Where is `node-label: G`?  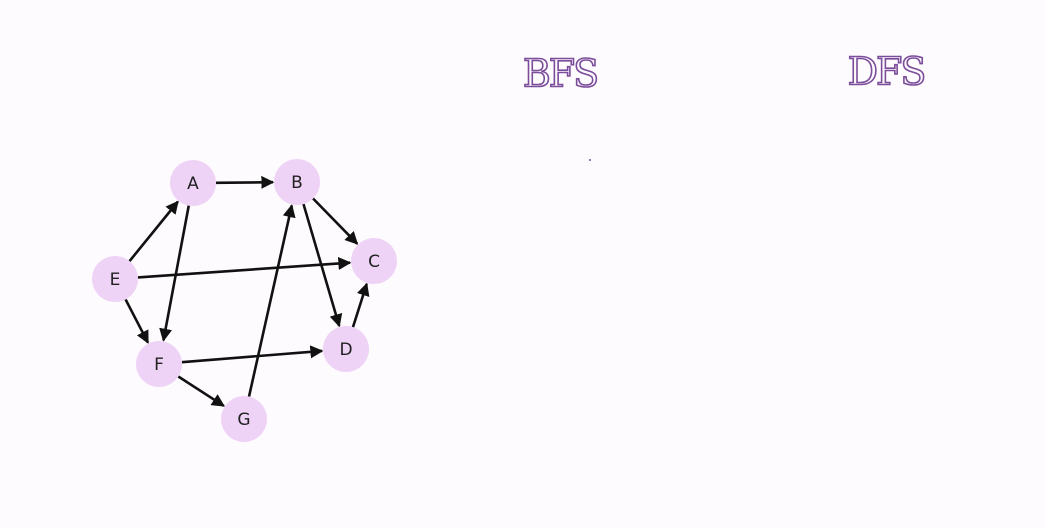
node-label: G is located at coordinates (243, 420).